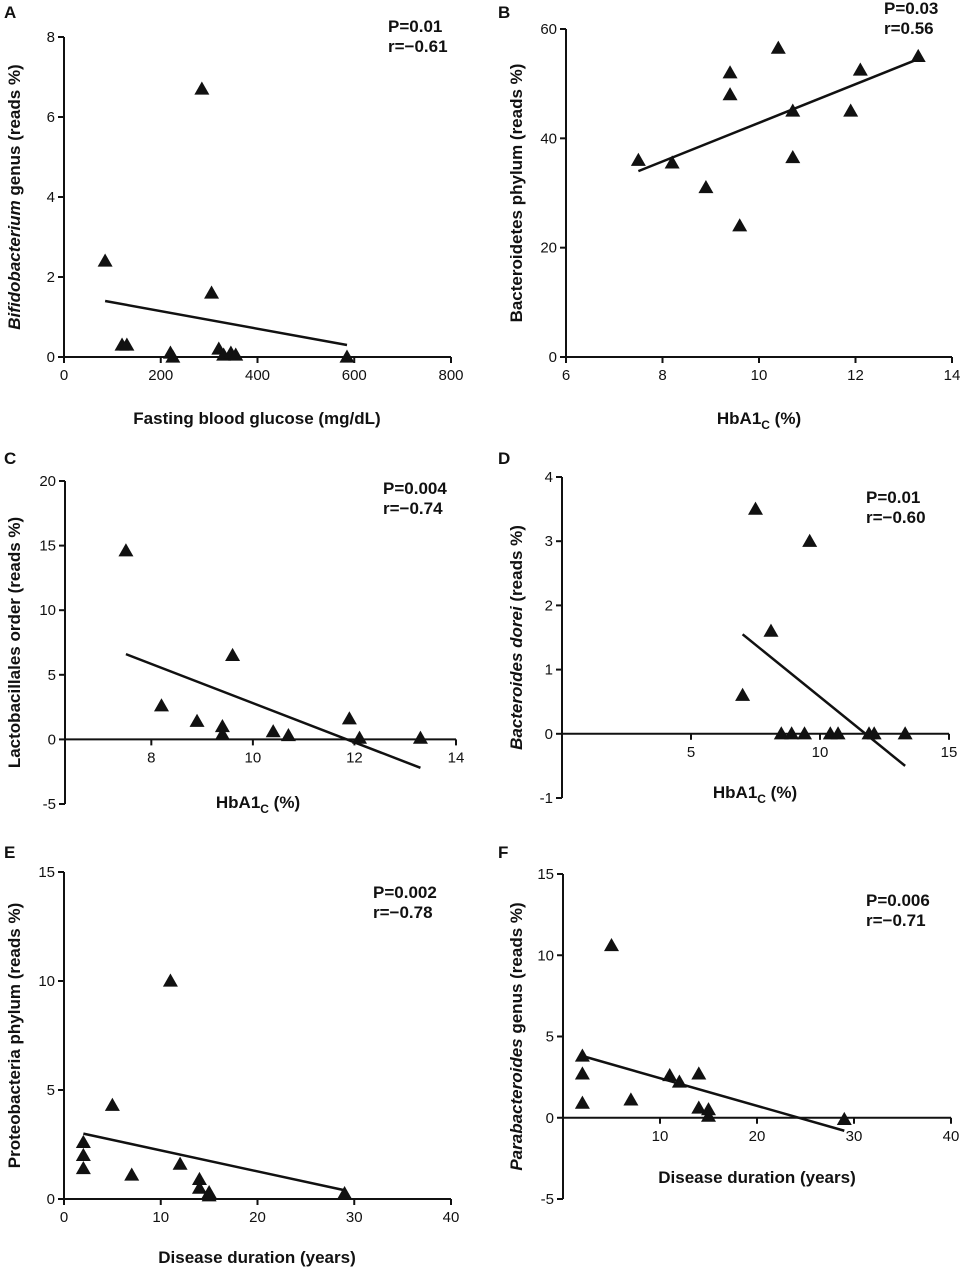  What do you see at coordinates (415, 26) in the screenshot?
I see `p-value: P=0.01` at bounding box center [415, 26].